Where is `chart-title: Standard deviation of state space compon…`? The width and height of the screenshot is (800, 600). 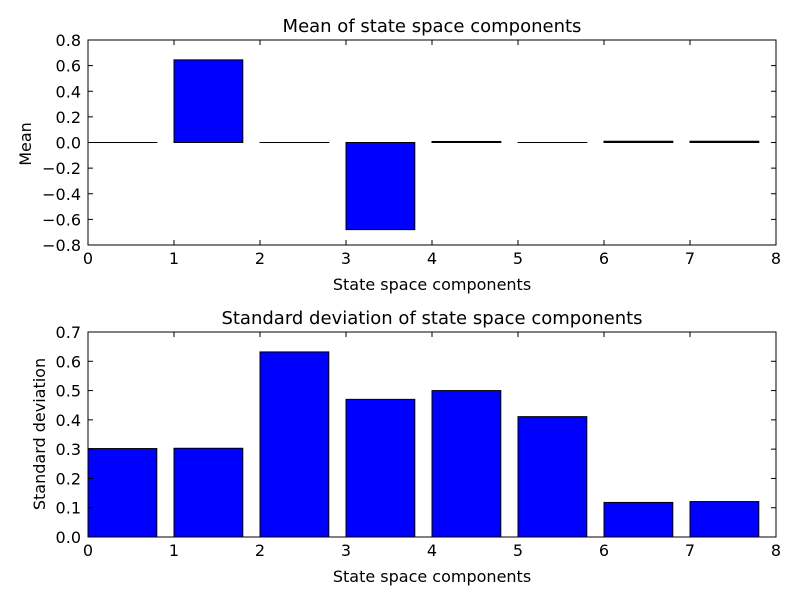
chart-title: Standard deviation of state space compon… is located at coordinates (431, 318).